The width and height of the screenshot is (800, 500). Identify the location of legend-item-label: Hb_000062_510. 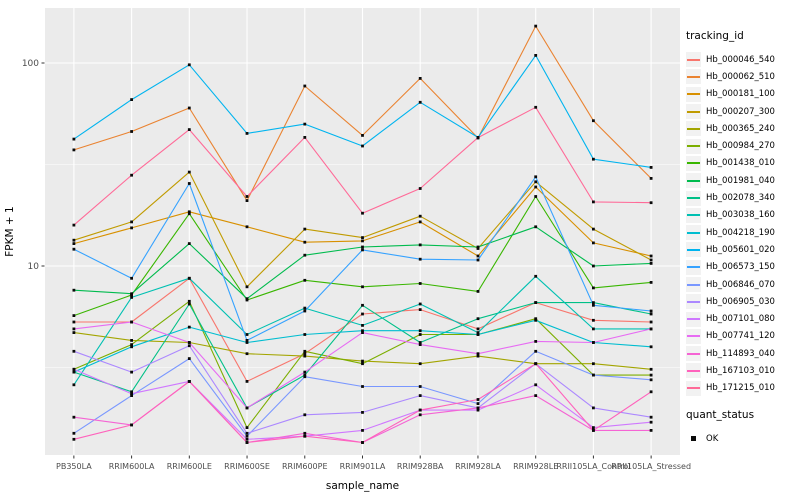
(740, 76).